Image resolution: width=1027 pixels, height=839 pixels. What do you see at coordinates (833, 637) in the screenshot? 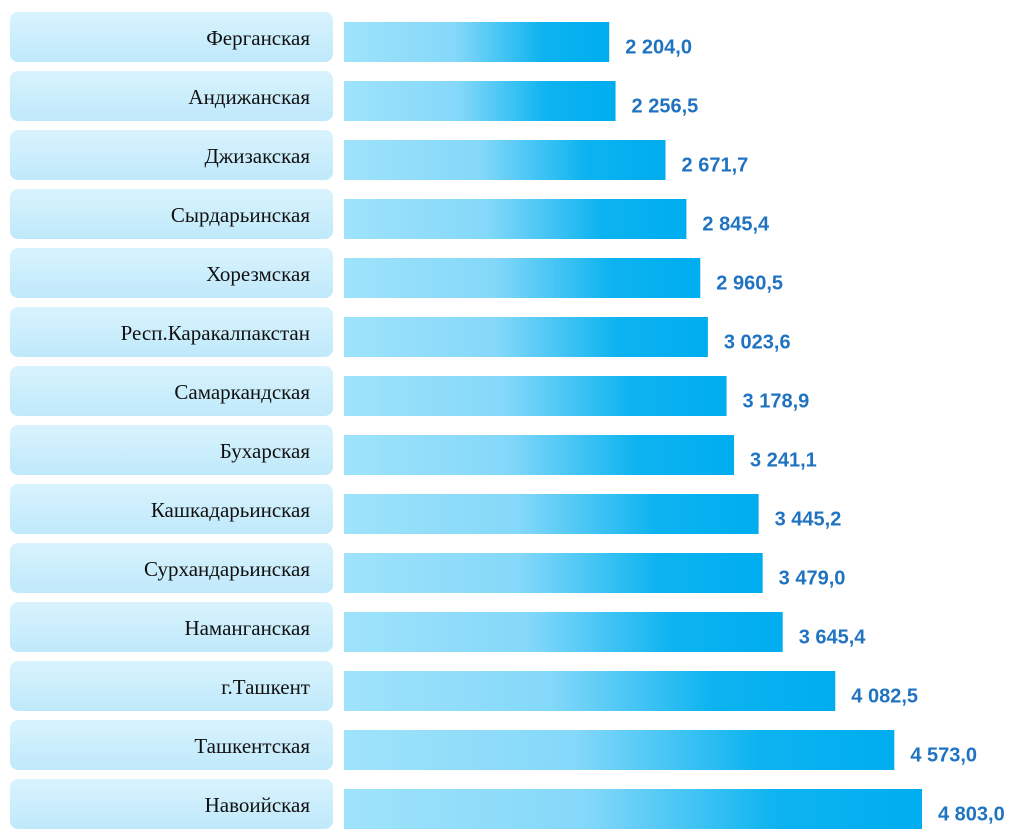
I see `value-label: 3 645,4` at bounding box center [833, 637].